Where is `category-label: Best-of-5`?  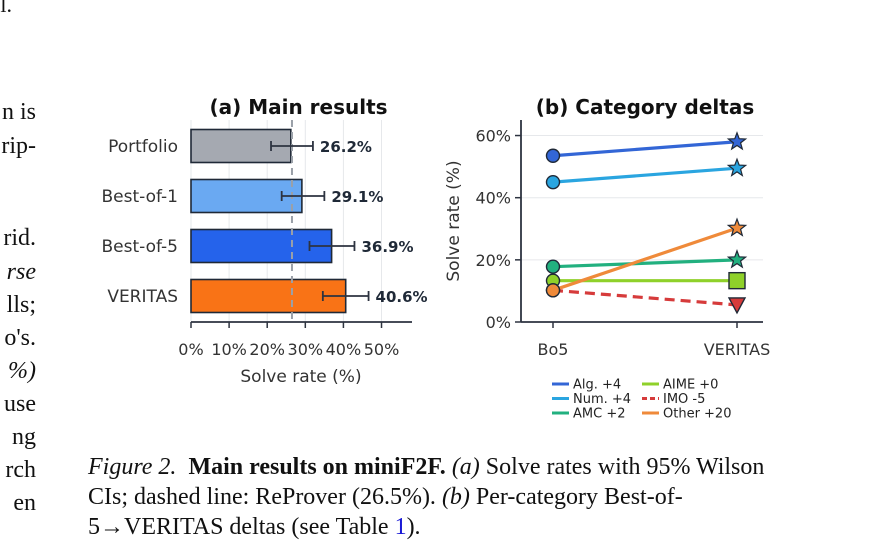 category-label: Best-of-5 is located at coordinates (140, 247).